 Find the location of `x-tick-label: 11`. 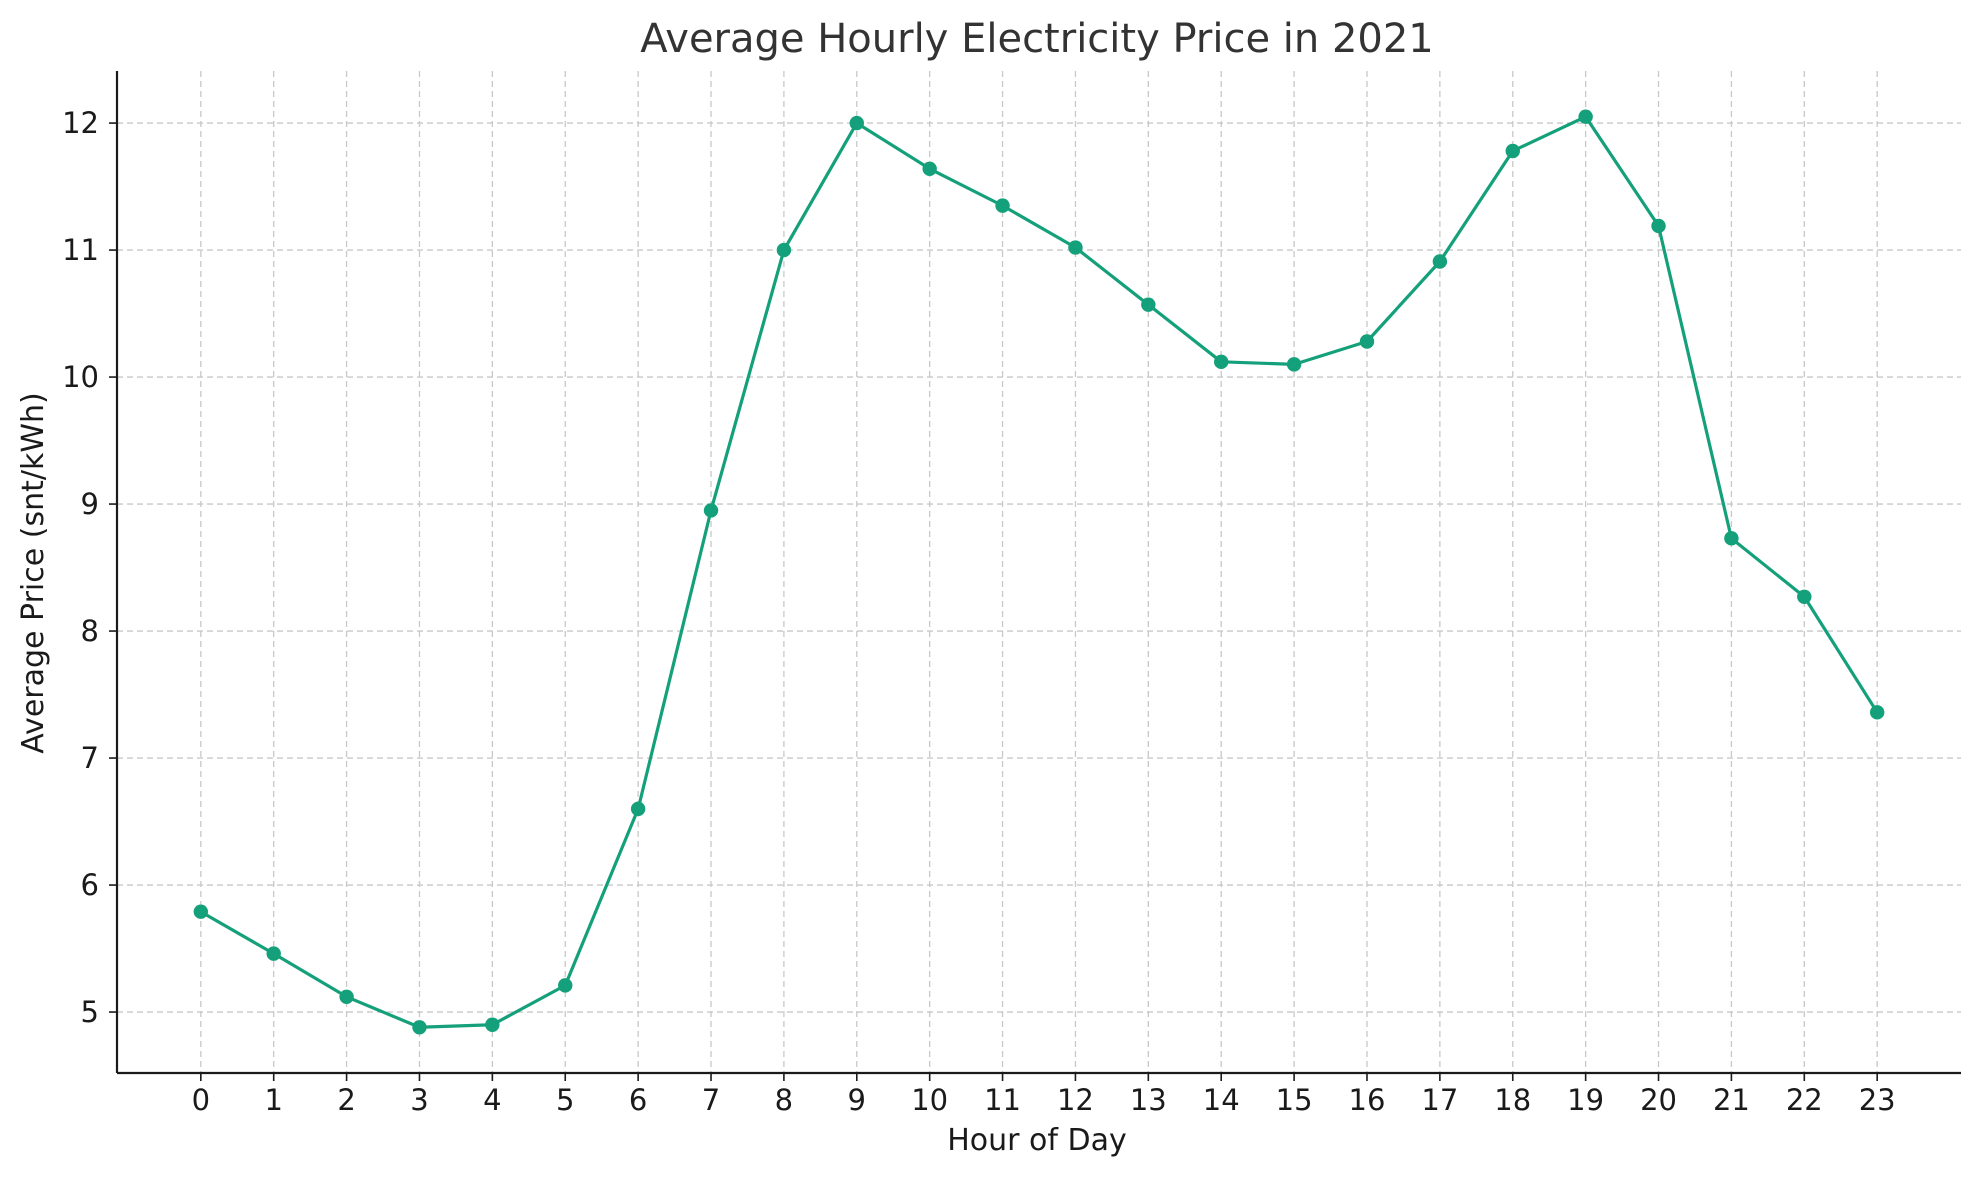

x-tick-label: 11 is located at coordinates (1002, 1100).